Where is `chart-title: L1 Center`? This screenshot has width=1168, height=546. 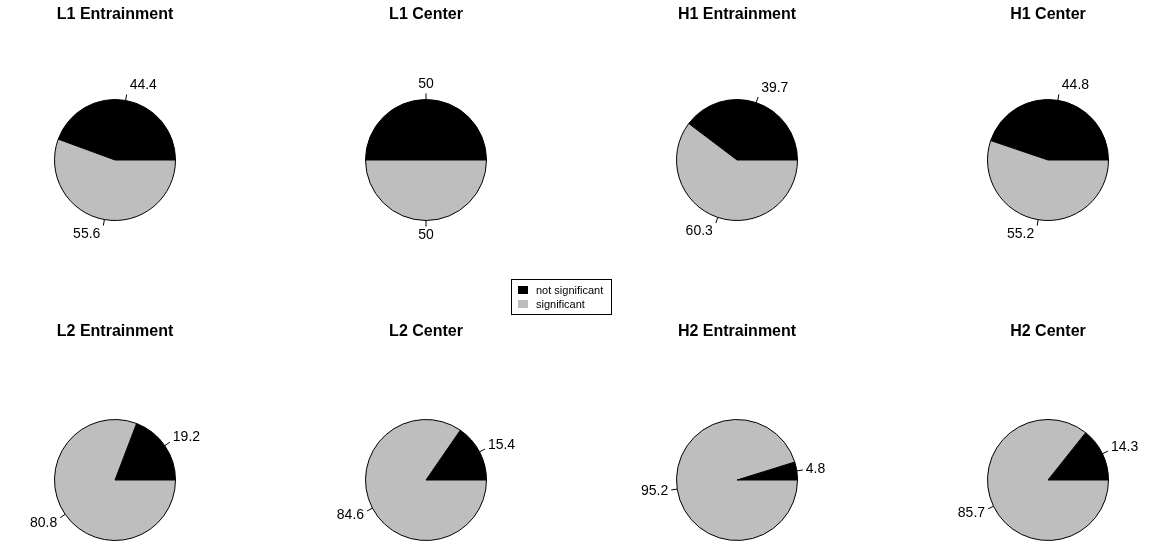 chart-title: L1 Center is located at coordinates (426, 14).